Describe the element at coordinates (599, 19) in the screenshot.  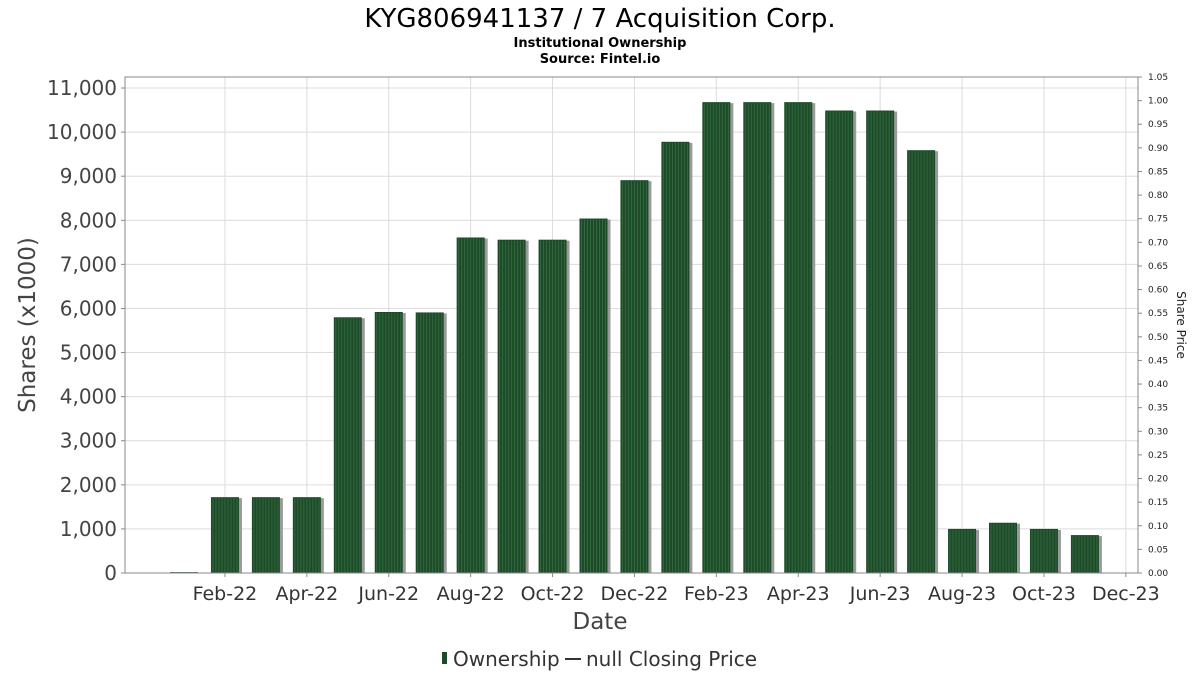
I see `chart-title: KYG806941137 / 7 Acquisition Corp.` at that location.